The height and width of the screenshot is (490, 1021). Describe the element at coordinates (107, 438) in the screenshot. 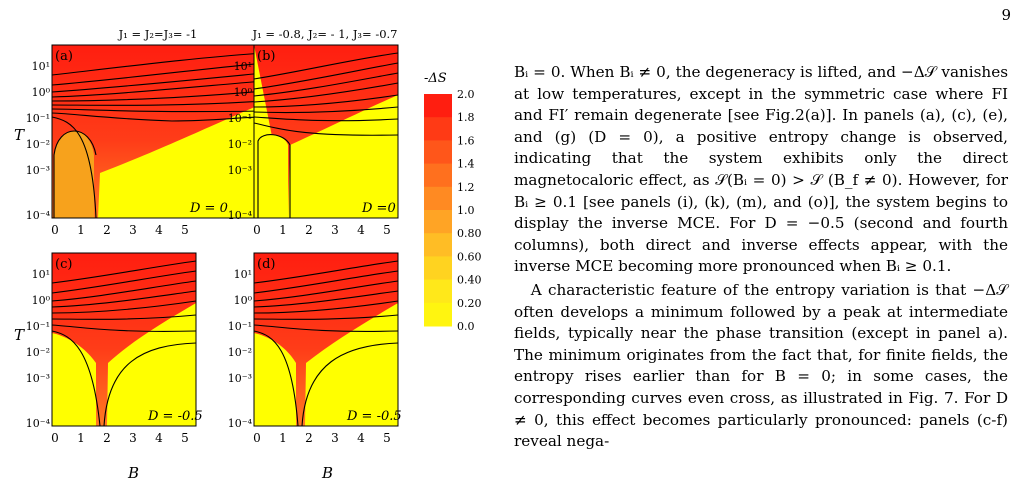

I see `x-tick-c-2: 2` at that location.